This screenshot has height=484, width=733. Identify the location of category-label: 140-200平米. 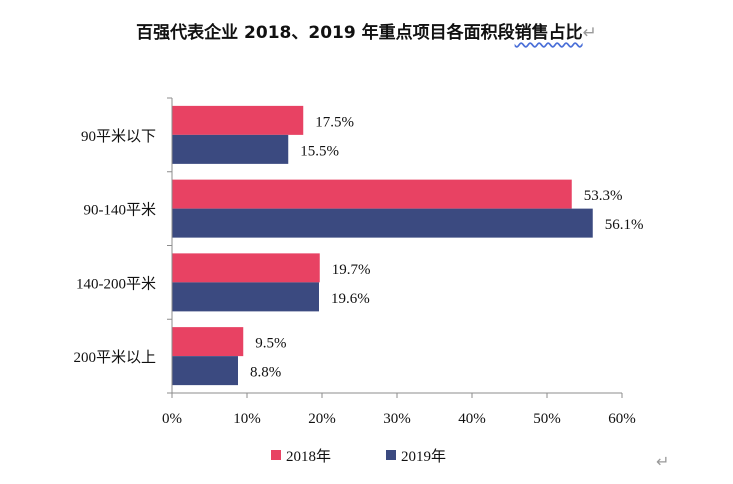
(116, 283).